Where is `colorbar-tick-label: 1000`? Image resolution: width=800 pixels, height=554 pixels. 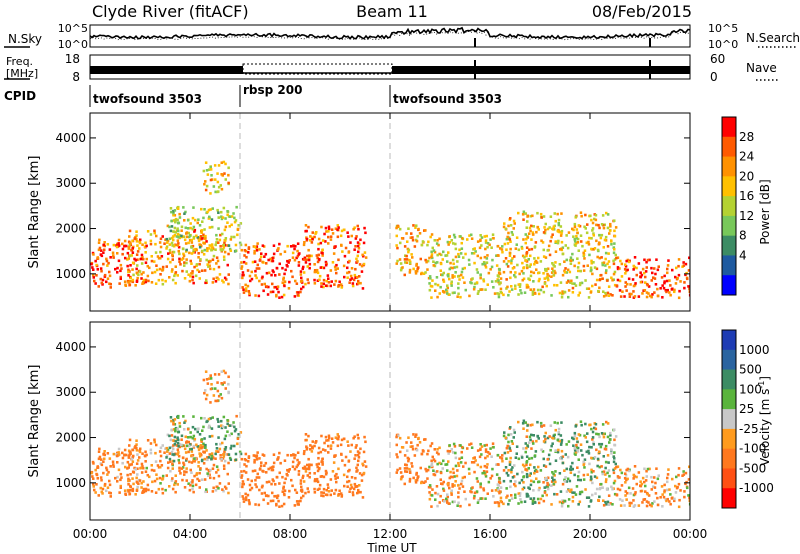
colorbar-tick-label: 1000 is located at coordinates (754, 350).